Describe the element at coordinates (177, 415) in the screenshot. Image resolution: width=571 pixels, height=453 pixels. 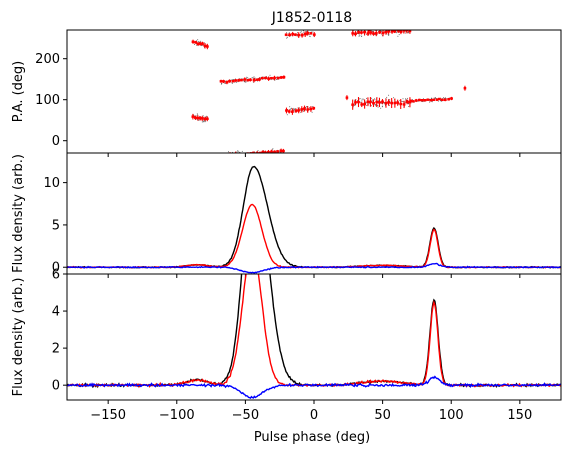
I see `x-tick-label: −100` at that location.